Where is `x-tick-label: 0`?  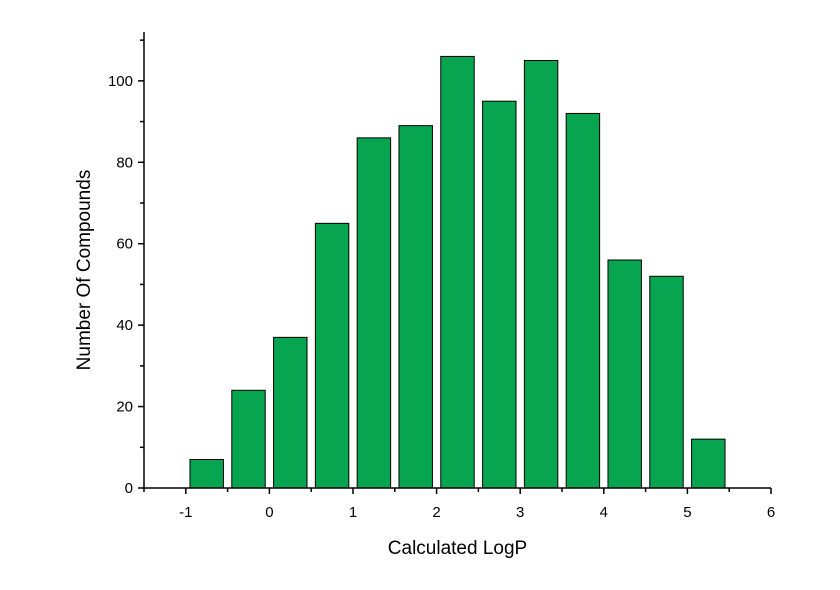 x-tick-label: 0 is located at coordinates (269, 512).